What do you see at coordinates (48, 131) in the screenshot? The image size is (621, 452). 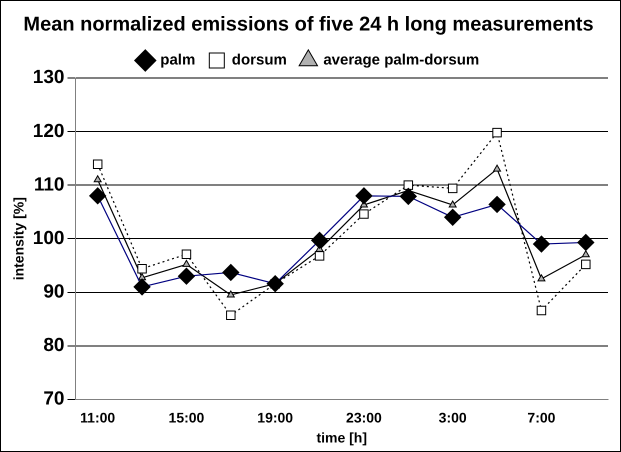 I see `y-tick-label: 120` at bounding box center [48, 131].